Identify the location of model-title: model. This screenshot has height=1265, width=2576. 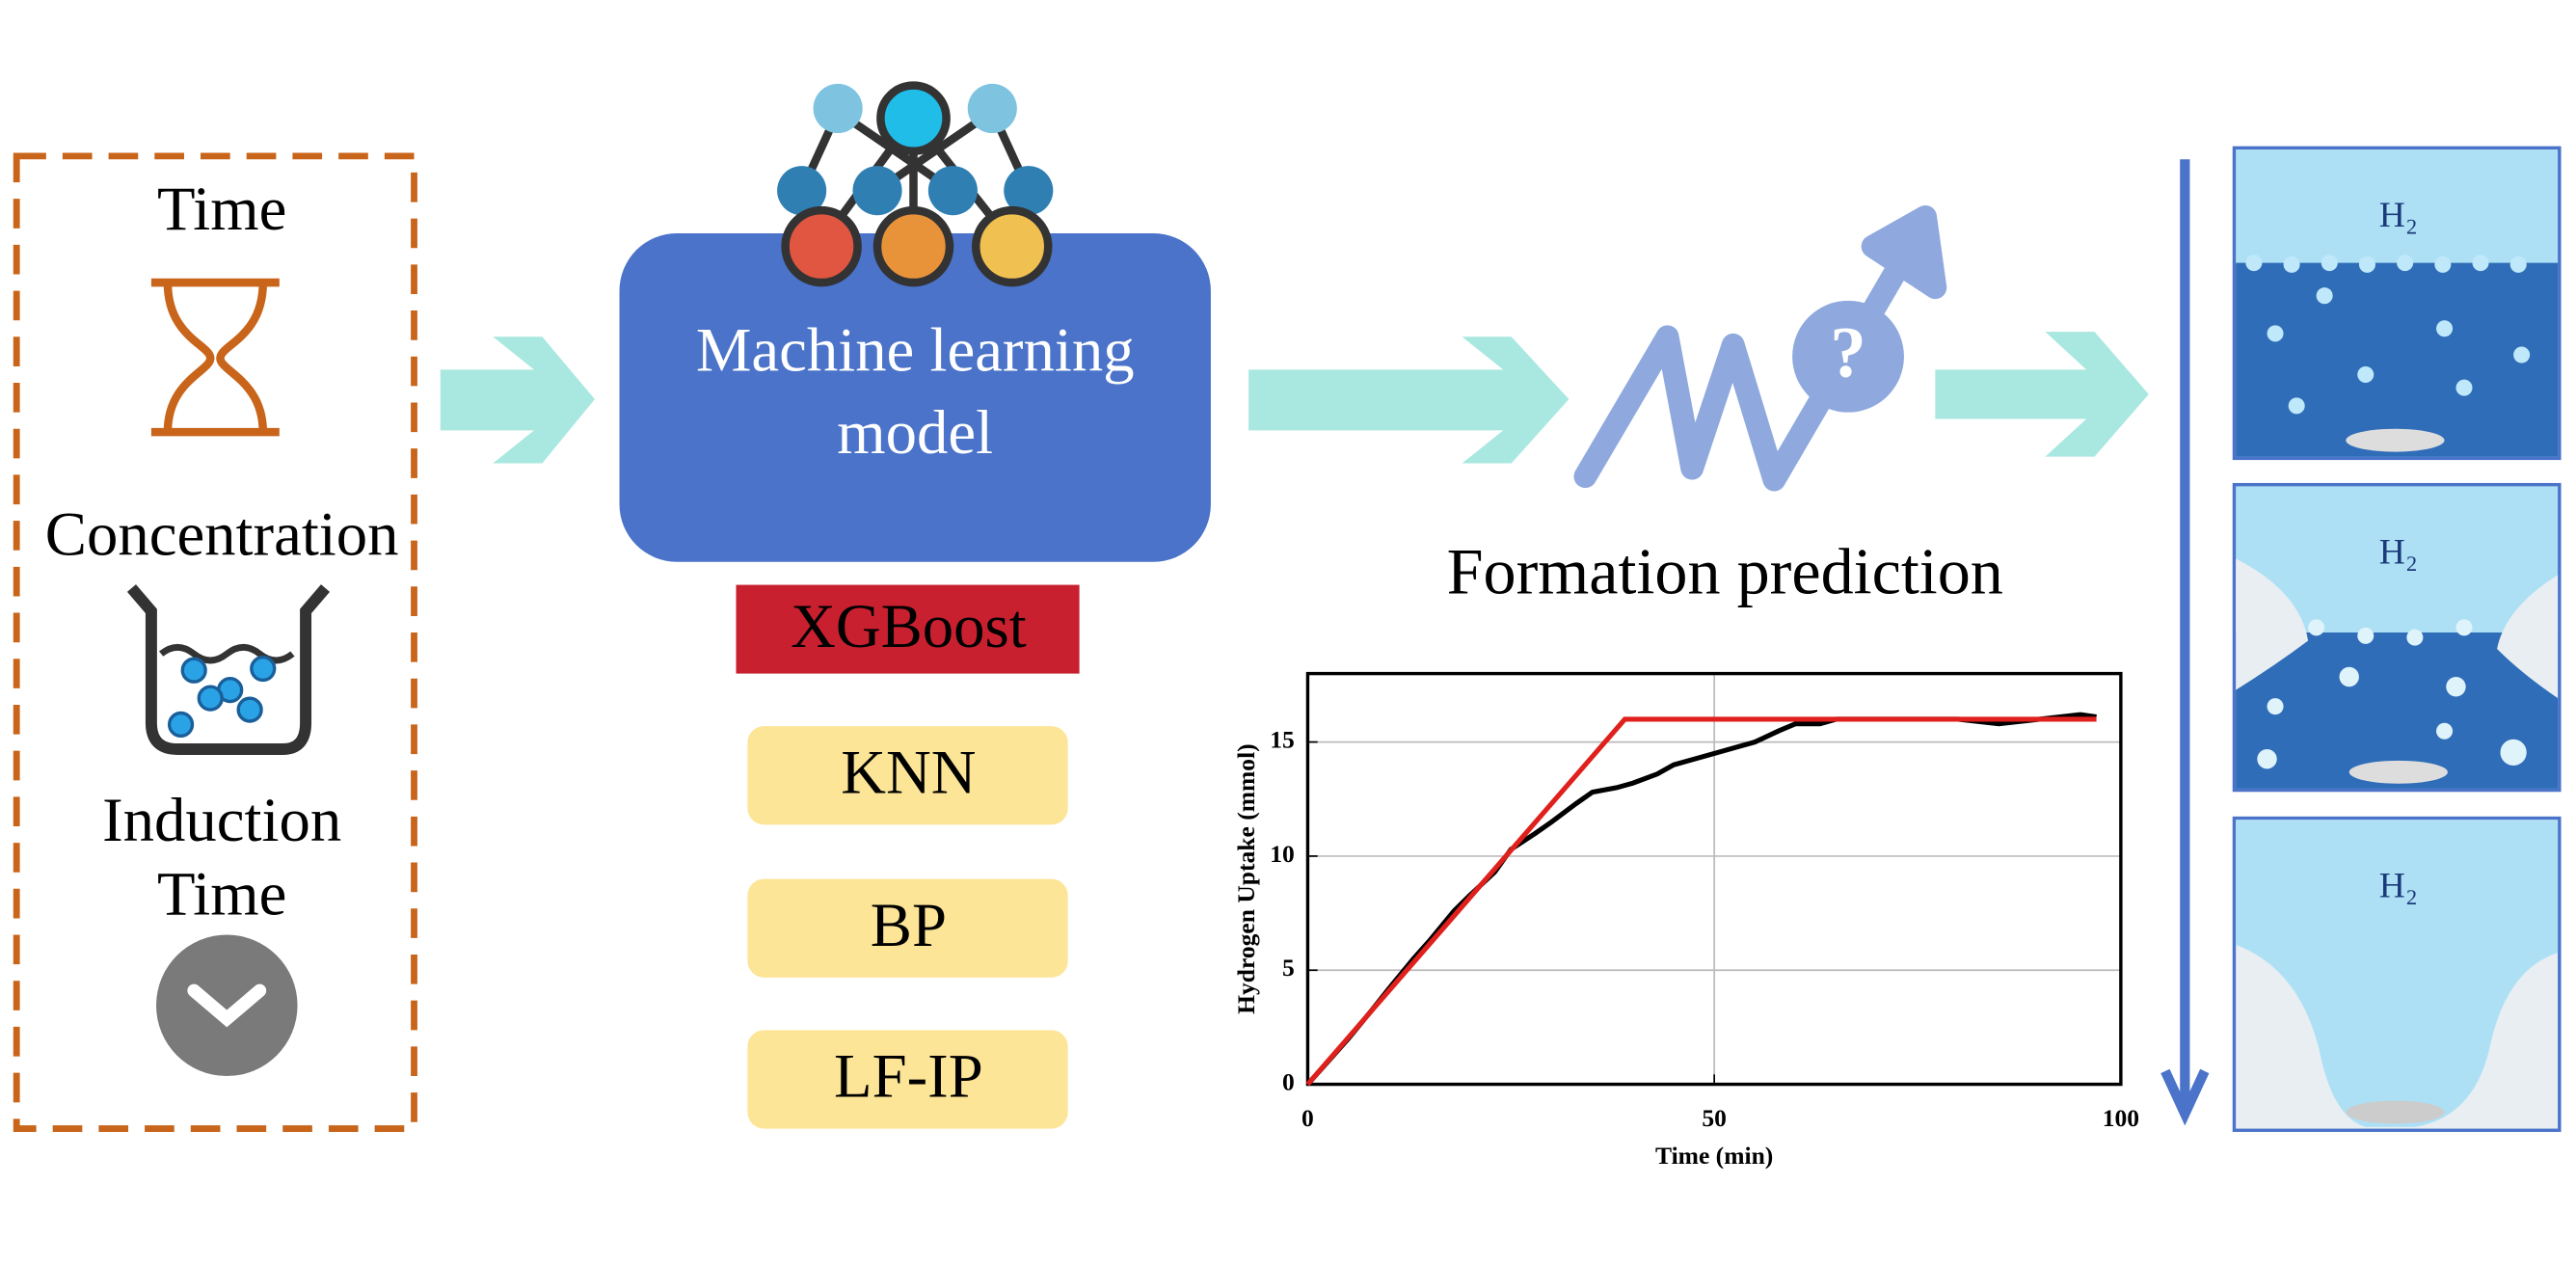
(915, 433).